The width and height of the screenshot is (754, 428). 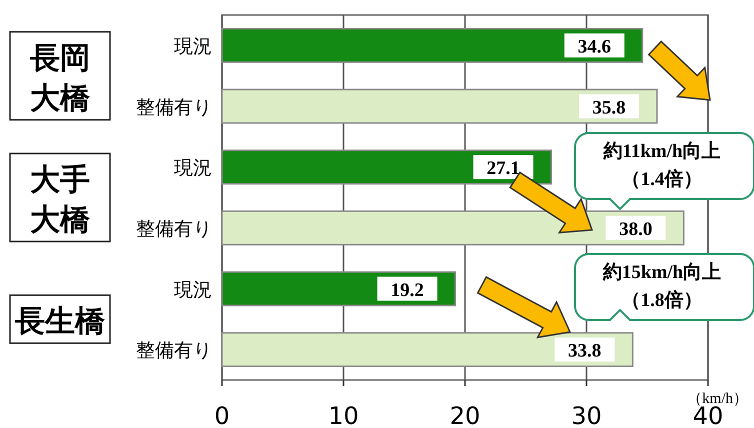 What do you see at coordinates (635, 229) in the screenshot?
I see `data-label: 38.0` at bounding box center [635, 229].